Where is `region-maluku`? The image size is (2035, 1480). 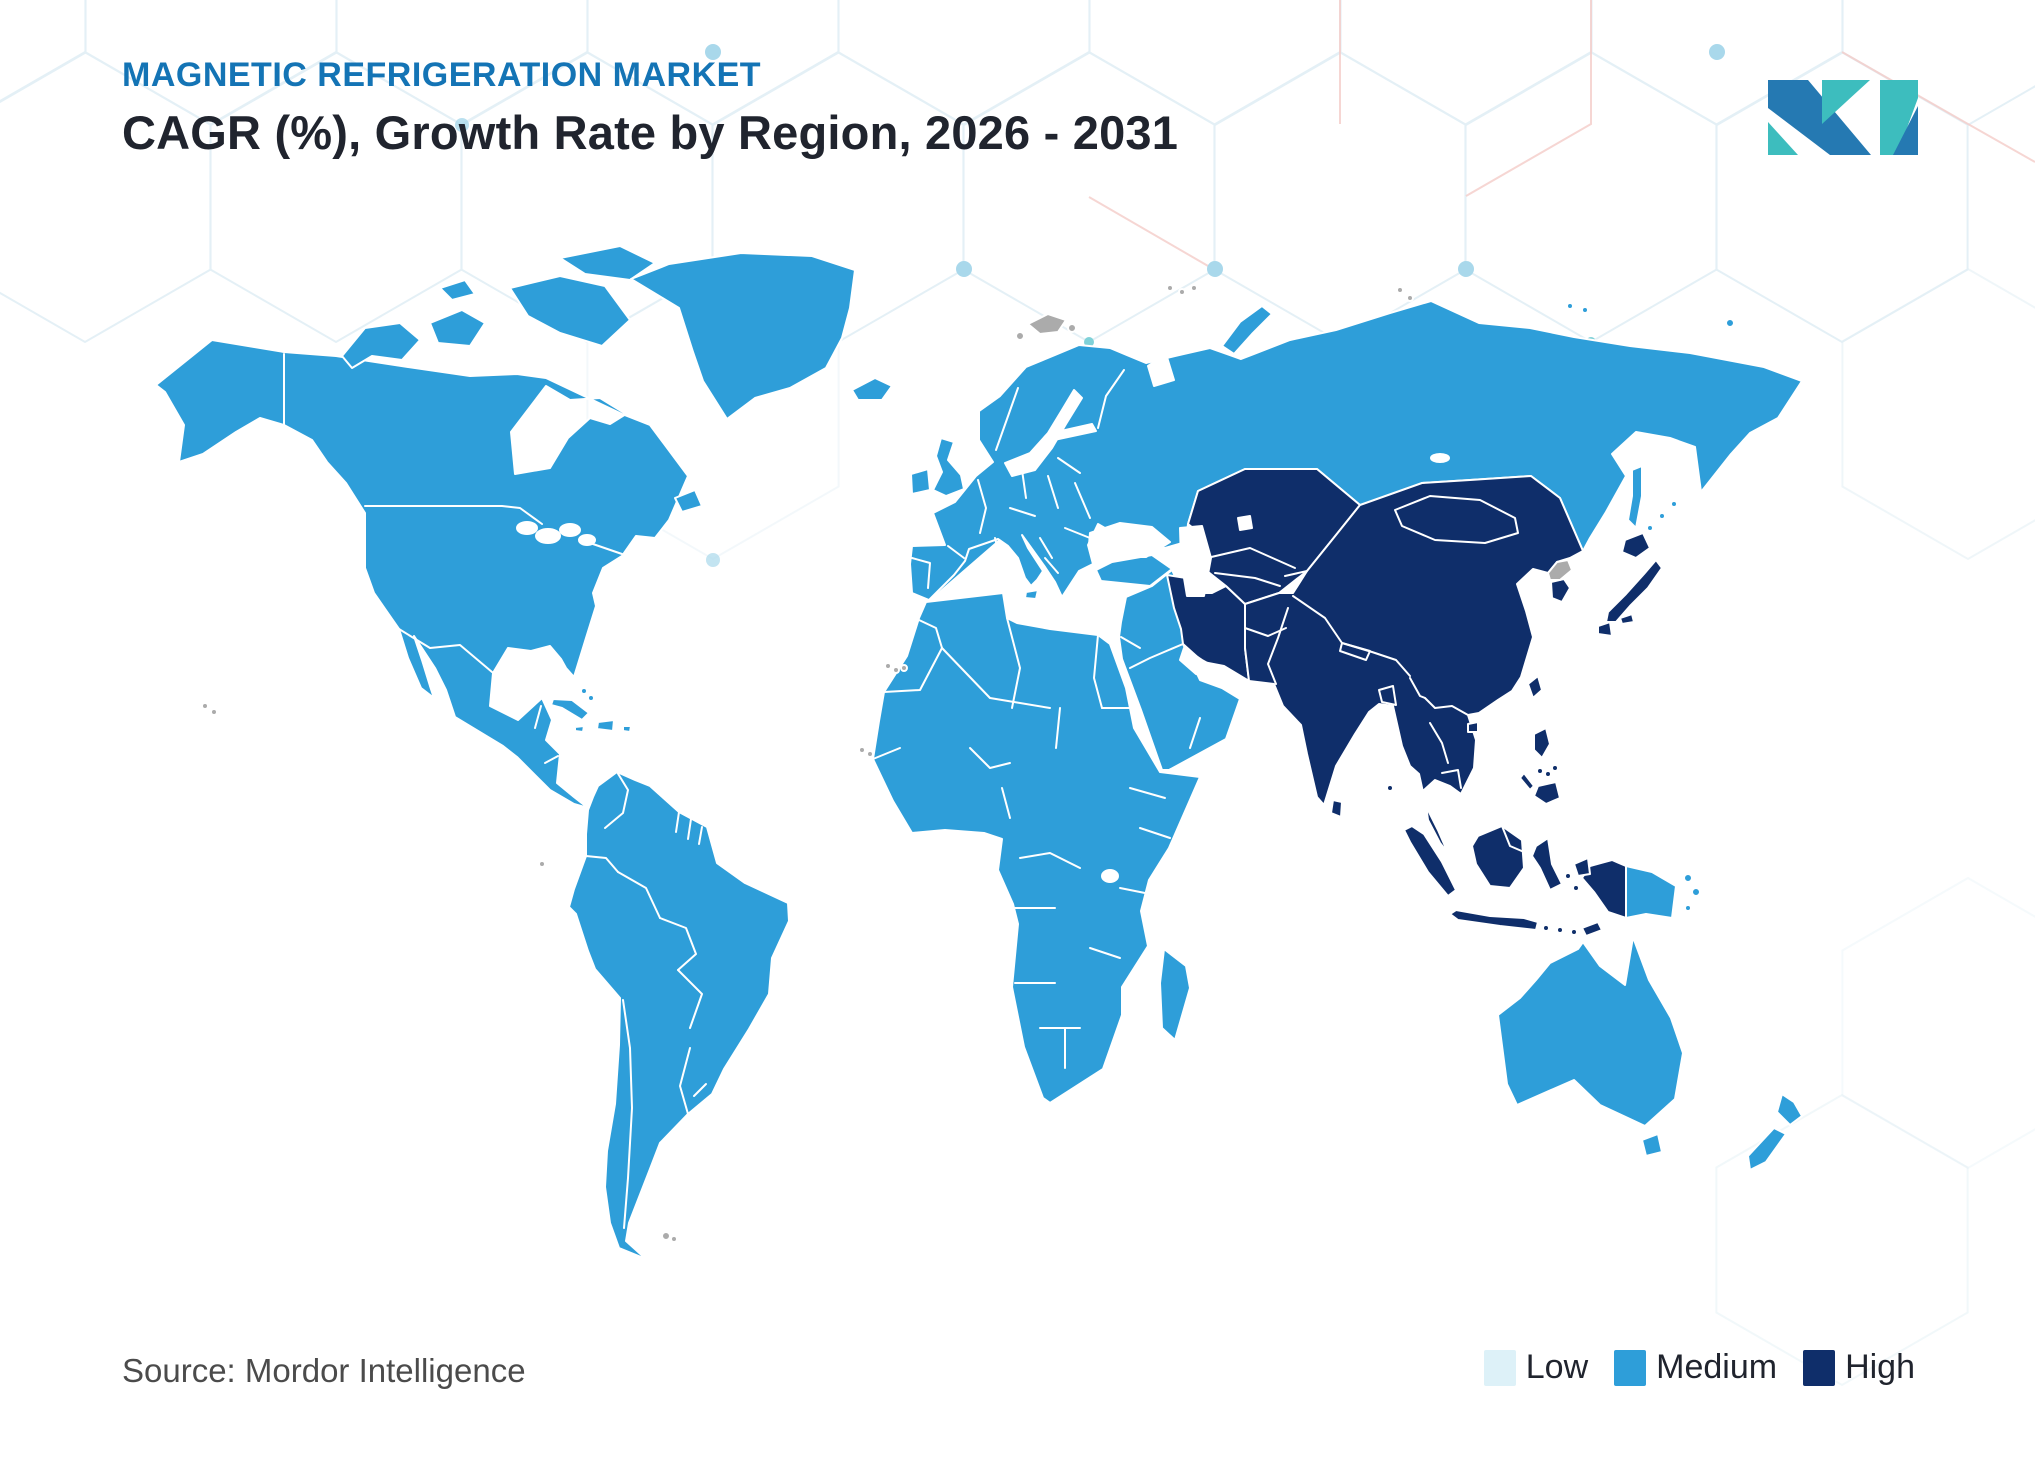 region-maluku is located at coordinates (1568, 876).